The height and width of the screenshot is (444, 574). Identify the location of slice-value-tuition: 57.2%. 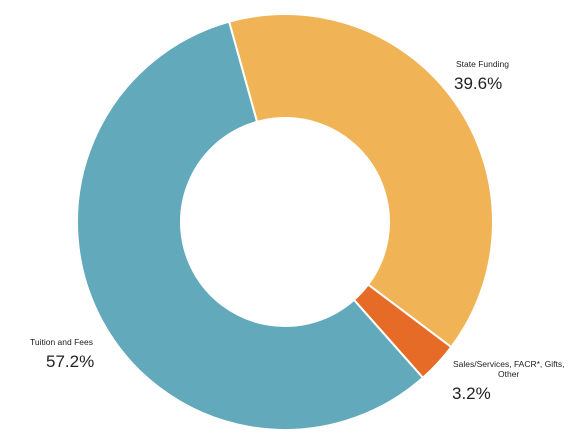
(70, 361).